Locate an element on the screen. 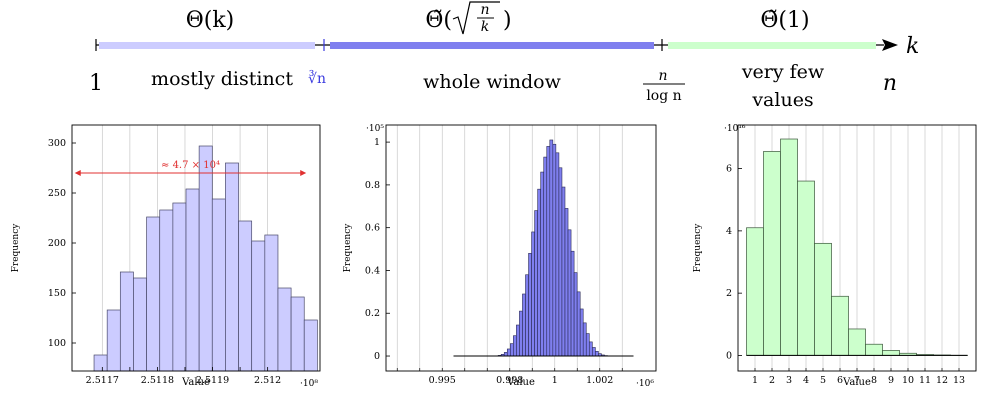 This screenshot has height=395, width=981. chart-3-x-tick-label: 2 is located at coordinates (772, 380).